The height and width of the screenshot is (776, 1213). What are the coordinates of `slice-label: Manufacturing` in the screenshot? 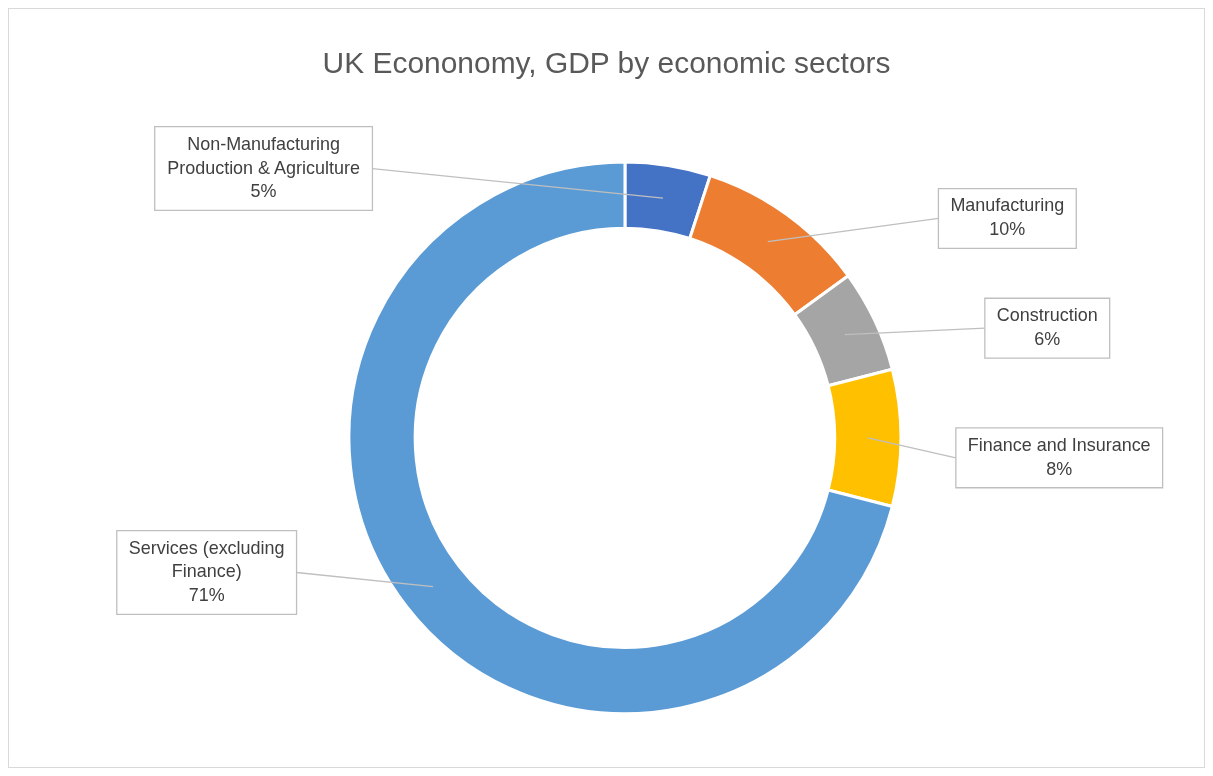 It's located at (1007, 205).